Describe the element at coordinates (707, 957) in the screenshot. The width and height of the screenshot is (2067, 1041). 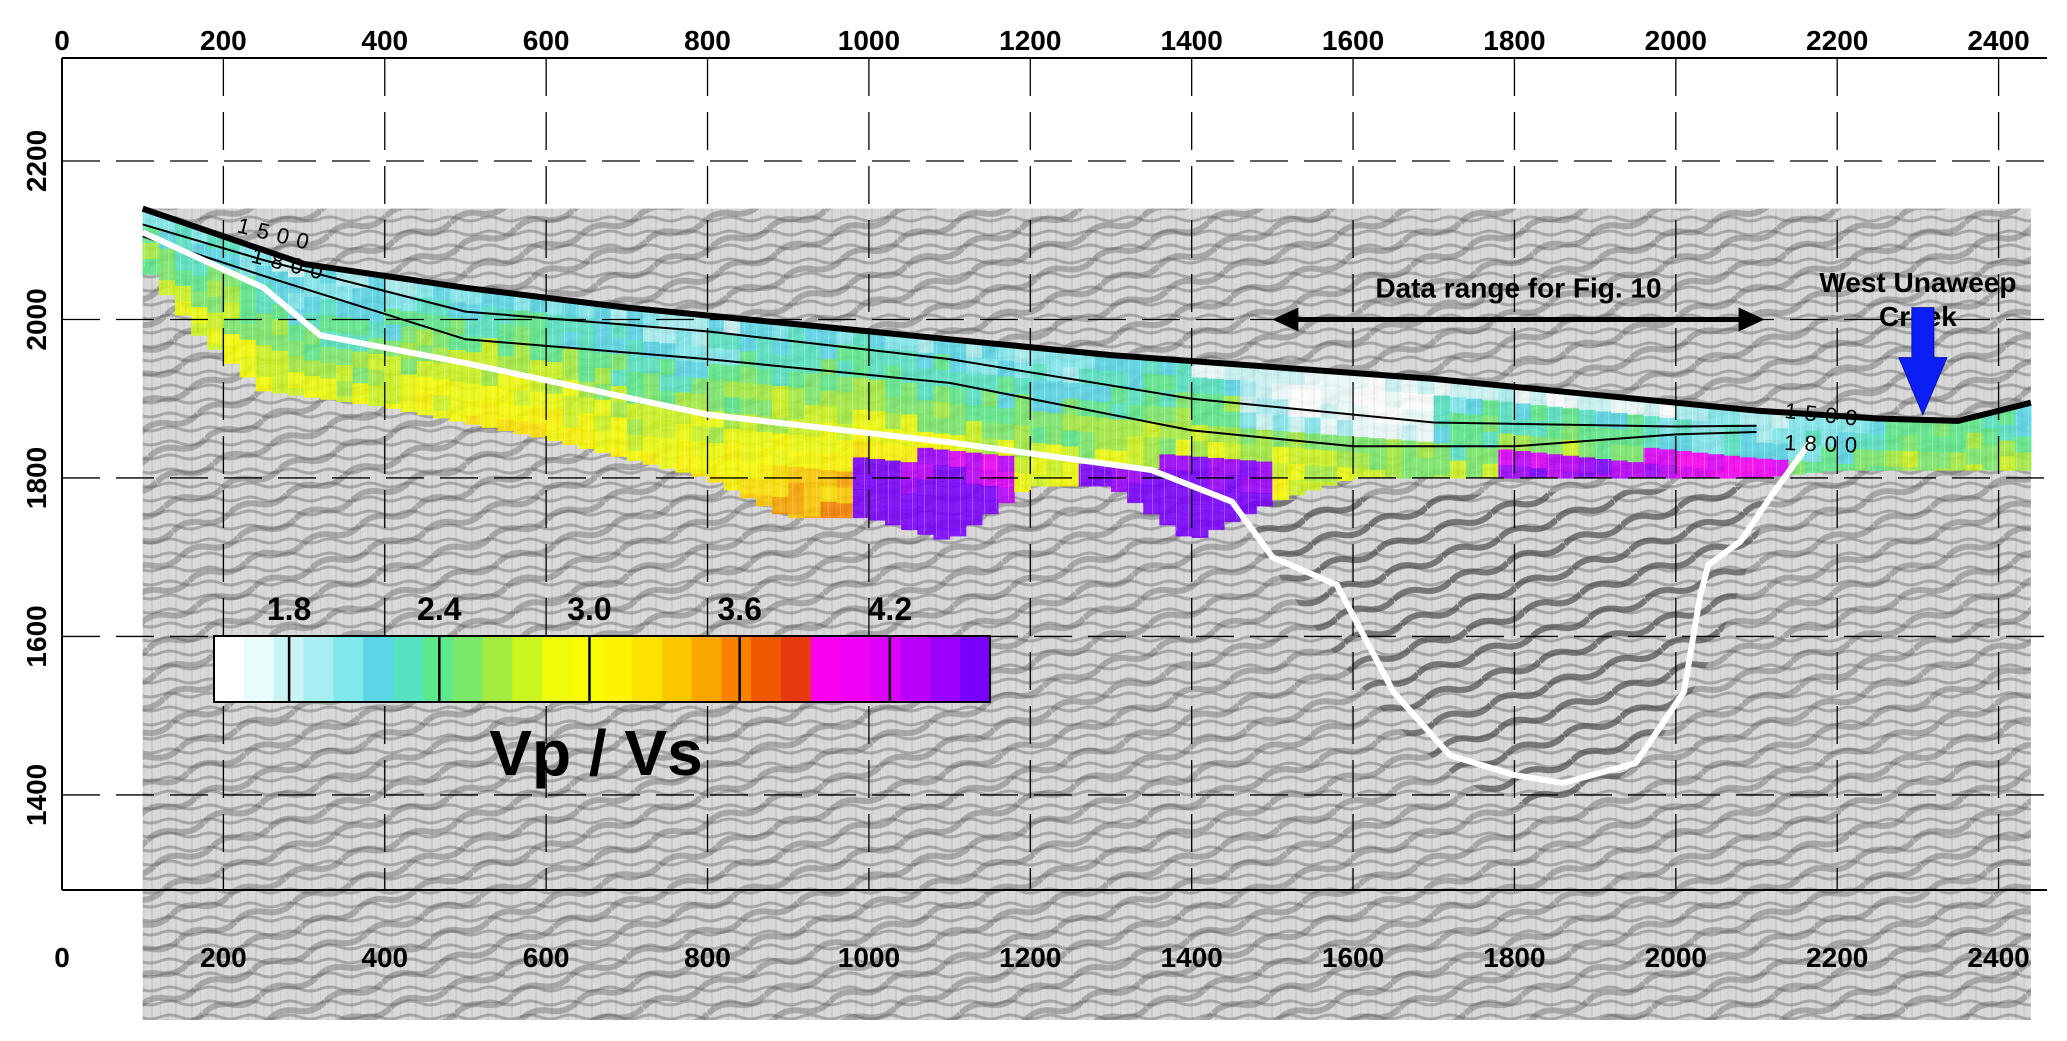
I see `bottom-x-tick-label: 800` at that location.